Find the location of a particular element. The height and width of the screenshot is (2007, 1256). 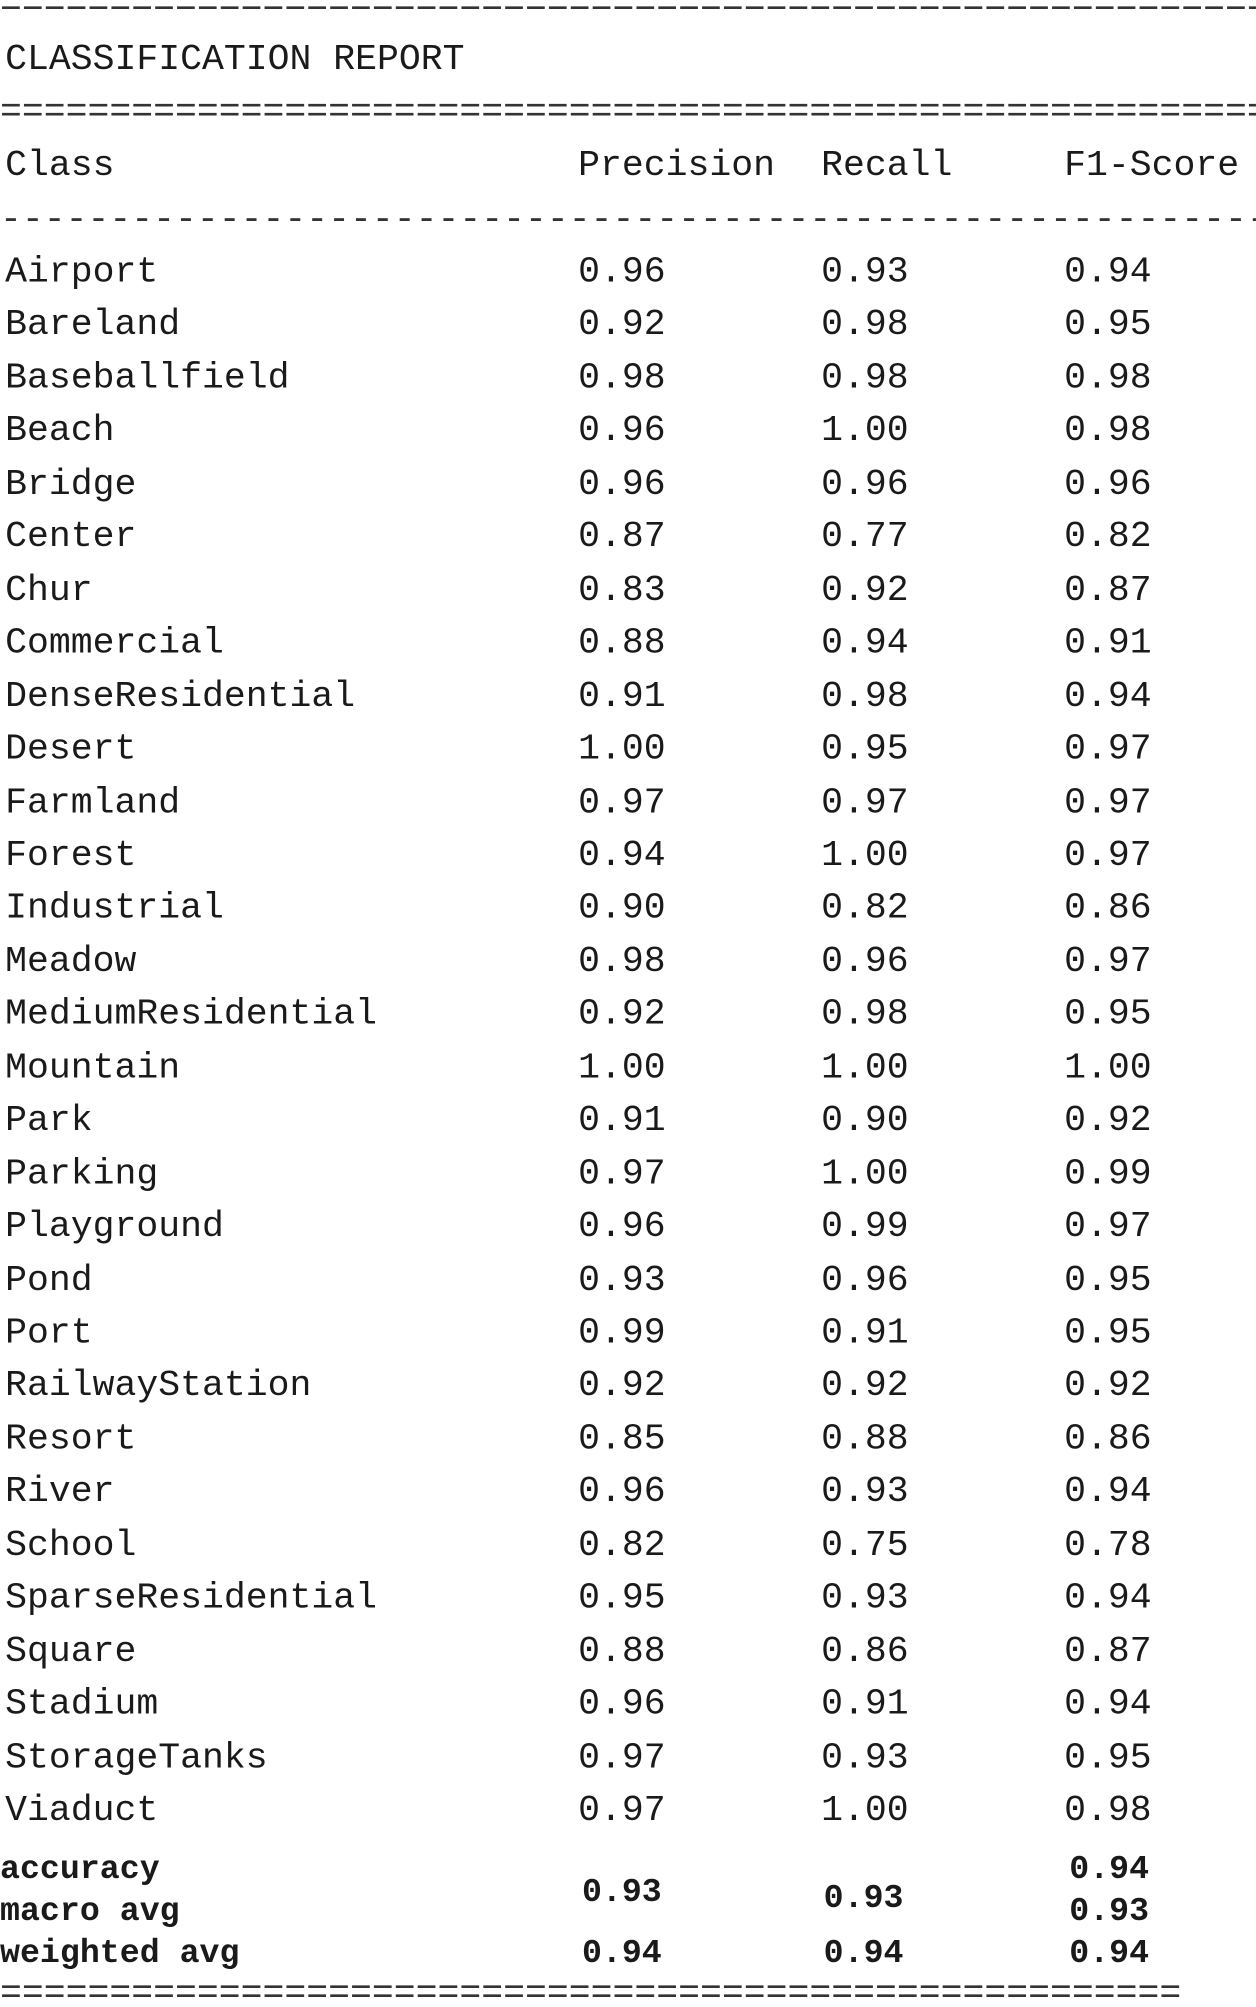

class-name: SparseResidential is located at coordinates (191, 1598).